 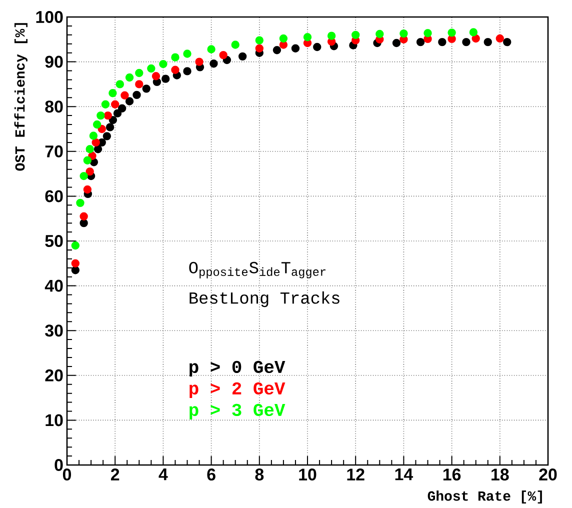 I want to click on y-tick-label: 20, so click(x=54, y=375).